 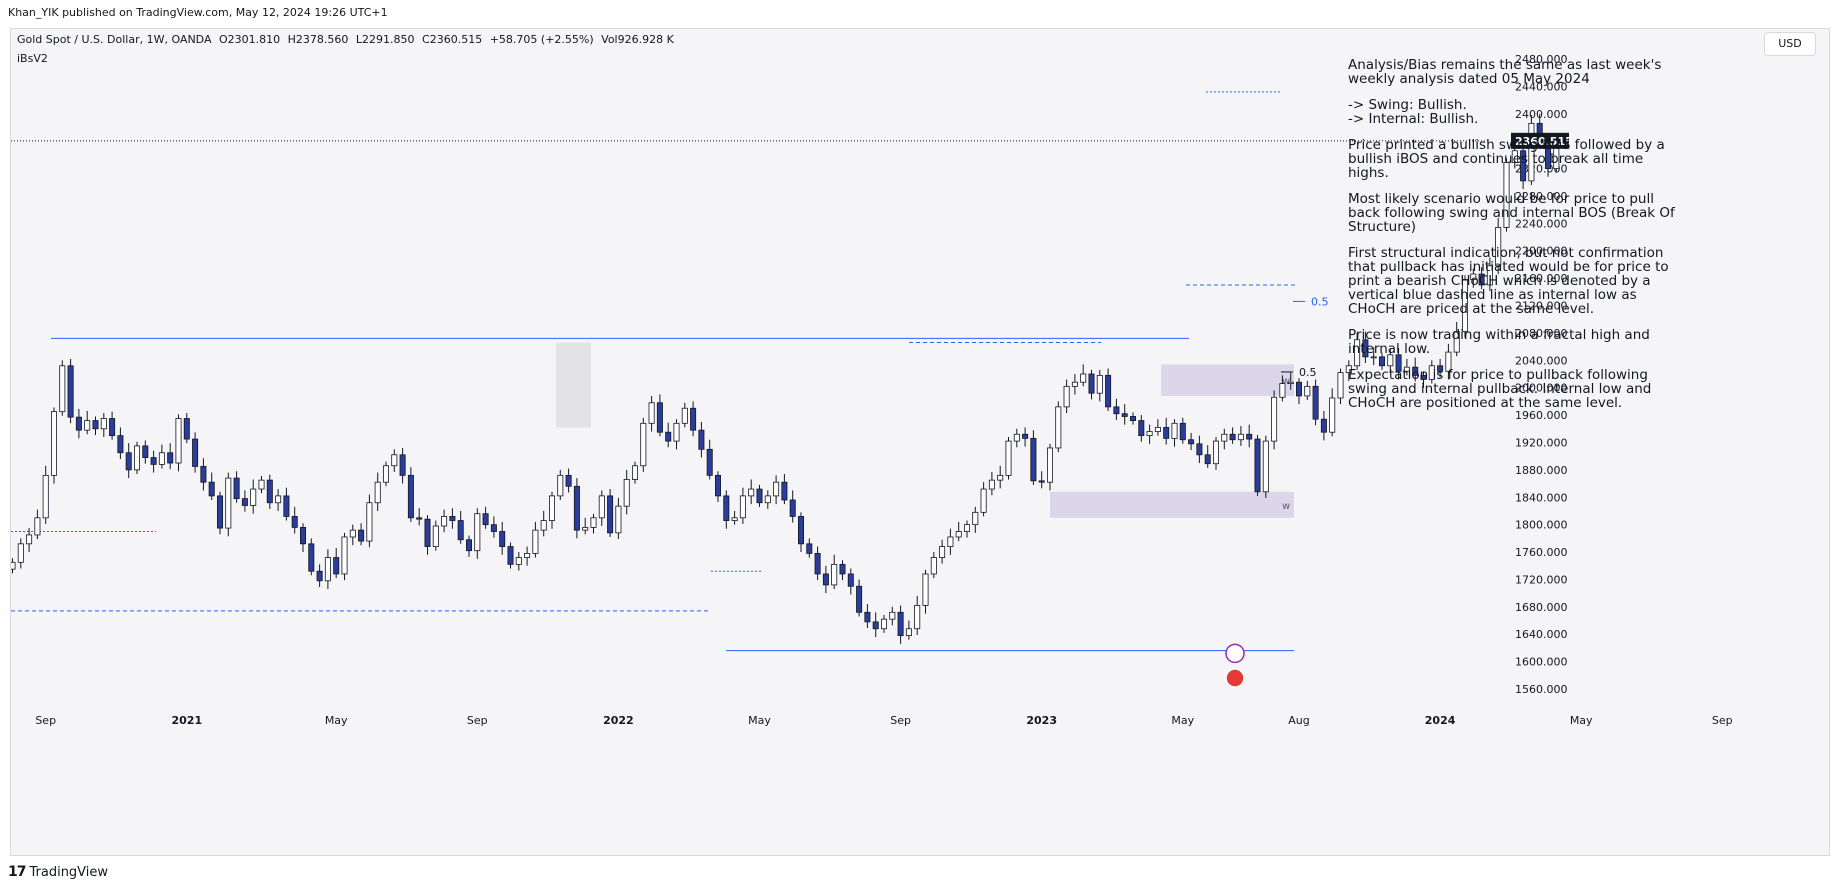 I want to click on y-tick-label: 1680.000, so click(x=1541, y=607).